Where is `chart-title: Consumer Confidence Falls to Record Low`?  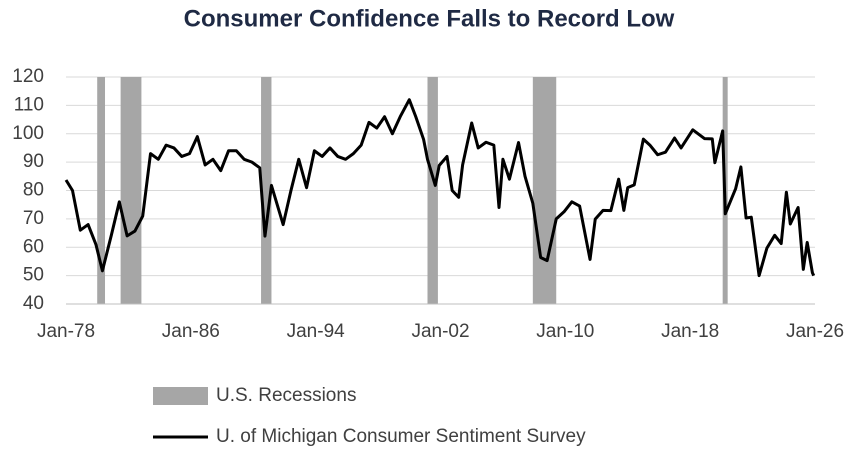
chart-title: Consumer Confidence Falls to Record Low is located at coordinates (429, 18).